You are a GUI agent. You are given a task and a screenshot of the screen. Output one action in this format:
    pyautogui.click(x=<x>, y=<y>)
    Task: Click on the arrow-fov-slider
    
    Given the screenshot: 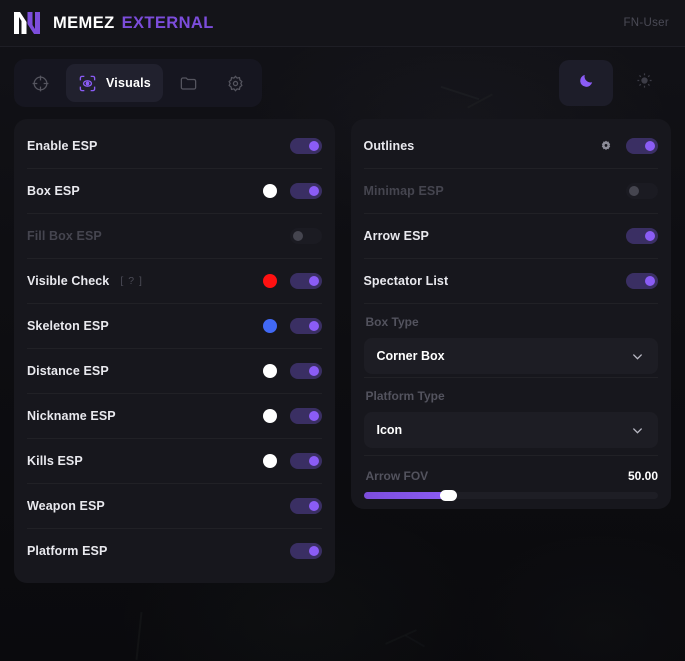 What is the action you would take?
    pyautogui.click(x=510, y=495)
    